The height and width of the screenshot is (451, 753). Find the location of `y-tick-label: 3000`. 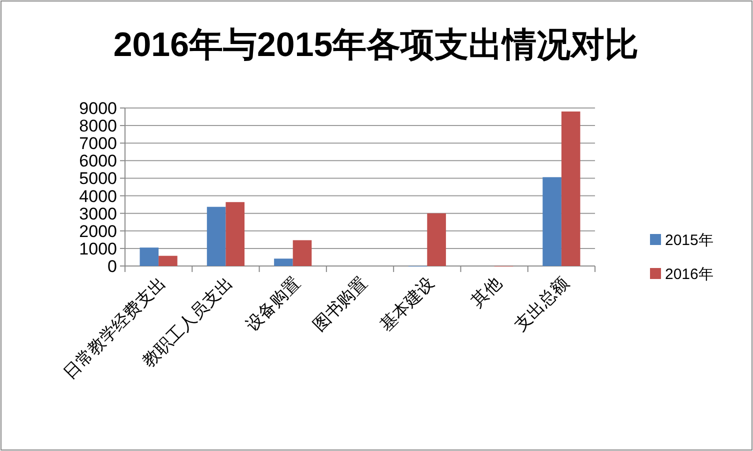

y-tick-label: 3000 is located at coordinates (98, 214).